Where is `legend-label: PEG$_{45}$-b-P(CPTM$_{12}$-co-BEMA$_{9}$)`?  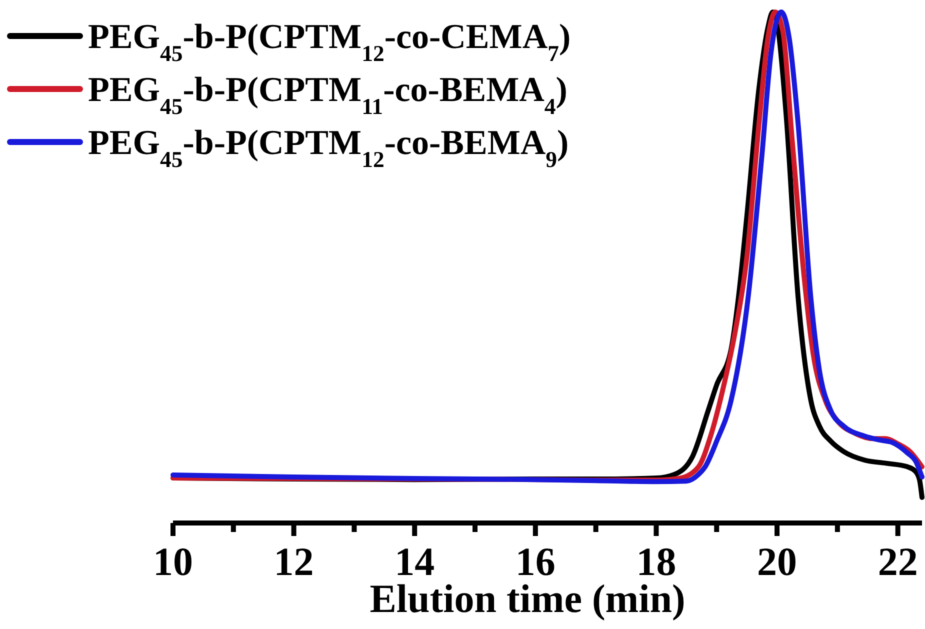
legend-label: PEG$_{45}$-b-P(CPTM$_{12}$-co-BEMA$_{9}$) is located at coordinates (328, 147).